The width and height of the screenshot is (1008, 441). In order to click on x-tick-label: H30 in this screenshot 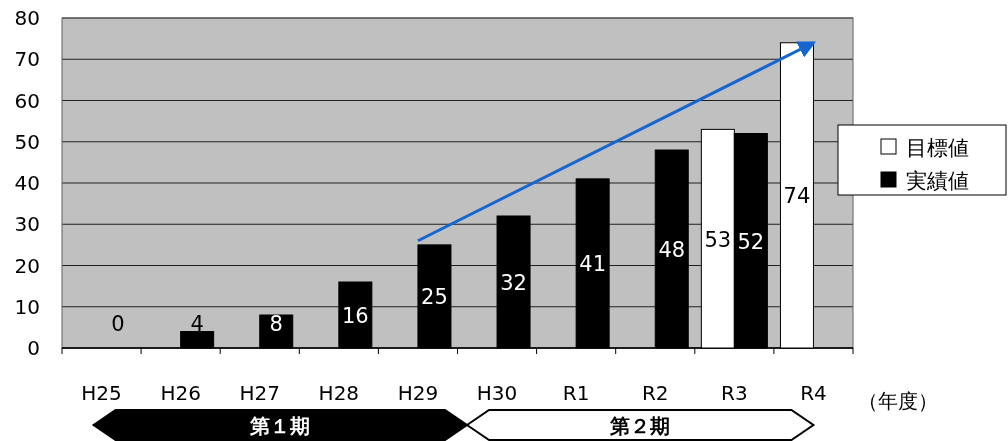, I will do `click(497, 393)`.